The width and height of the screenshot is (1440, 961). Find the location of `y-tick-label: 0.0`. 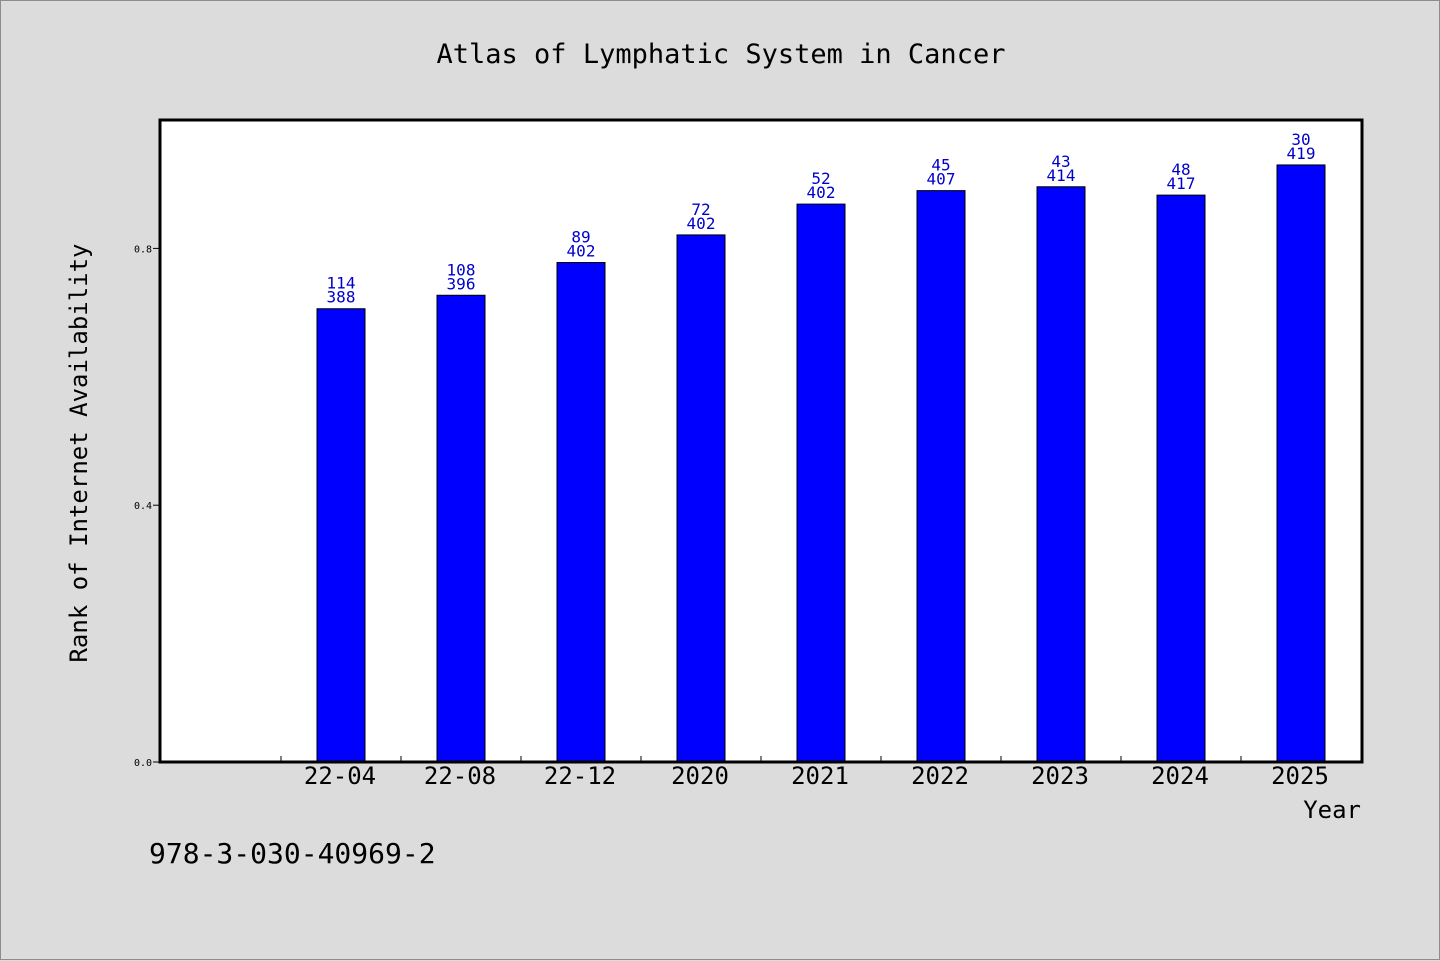

y-tick-label: 0.0 is located at coordinates (143, 763).